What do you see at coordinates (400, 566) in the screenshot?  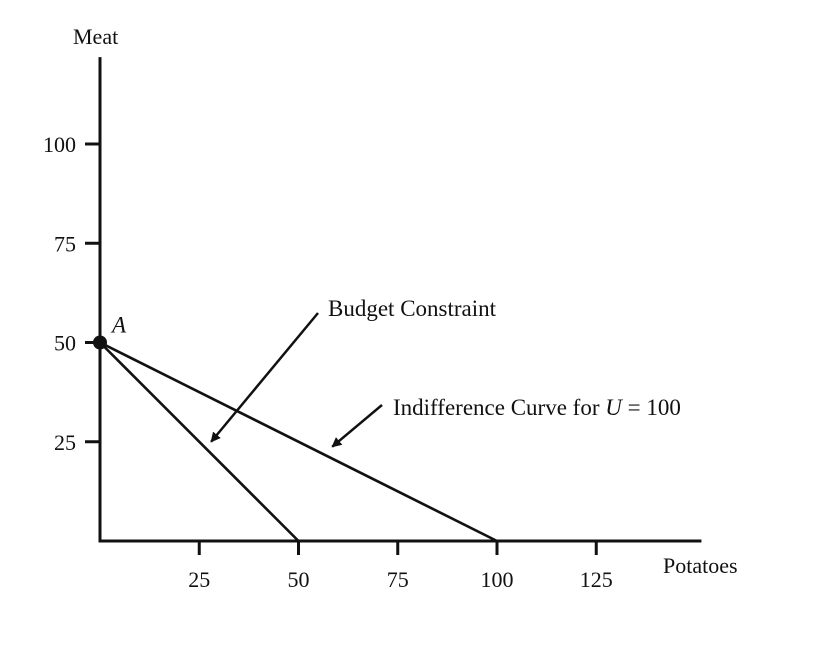 I see `x-axis-ticks: 25 50 75 100 125` at bounding box center [400, 566].